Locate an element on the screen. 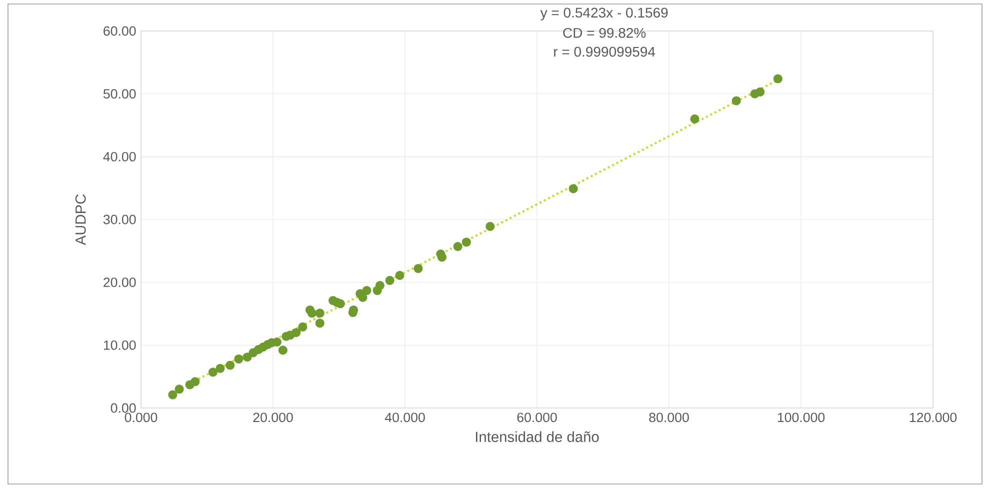 Image resolution: width=986 pixels, height=490 pixels. y-tick-label: 0.00 is located at coordinates (123, 408).